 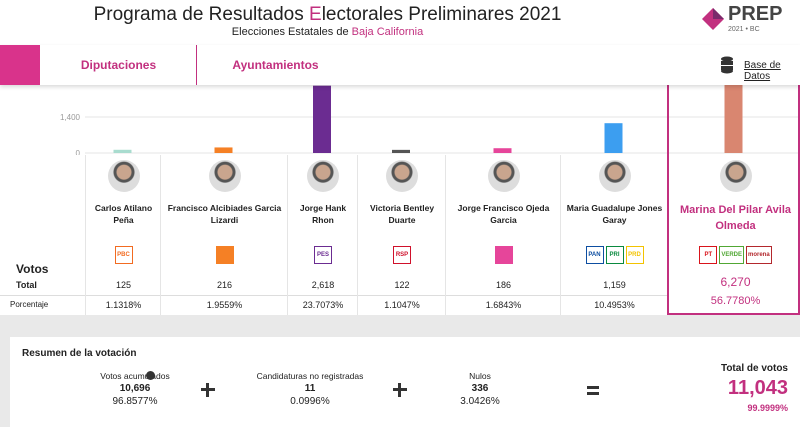 What do you see at coordinates (402, 214) in the screenshot?
I see `candidate-name: Victoria Bentley Duarte` at bounding box center [402, 214].